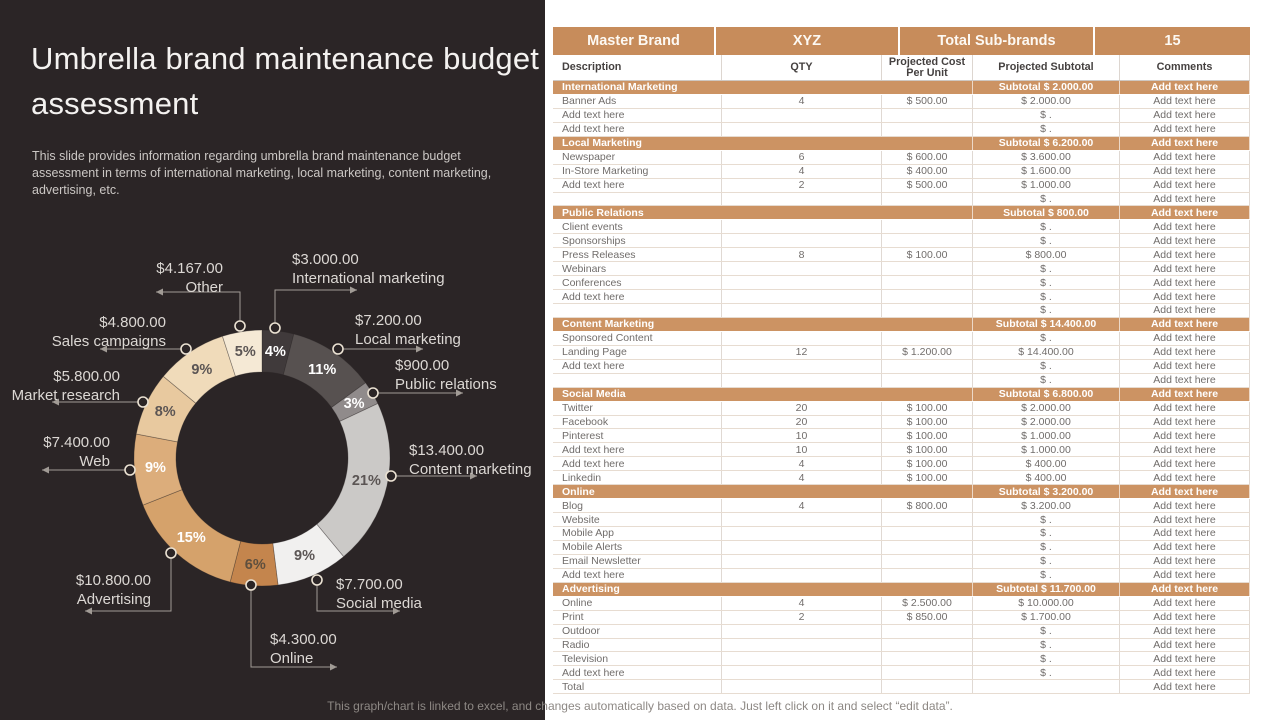 This screenshot has height=720, width=1280. What do you see at coordinates (353, 480) in the screenshot?
I see `donut-slice-content-marketing` at bounding box center [353, 480].